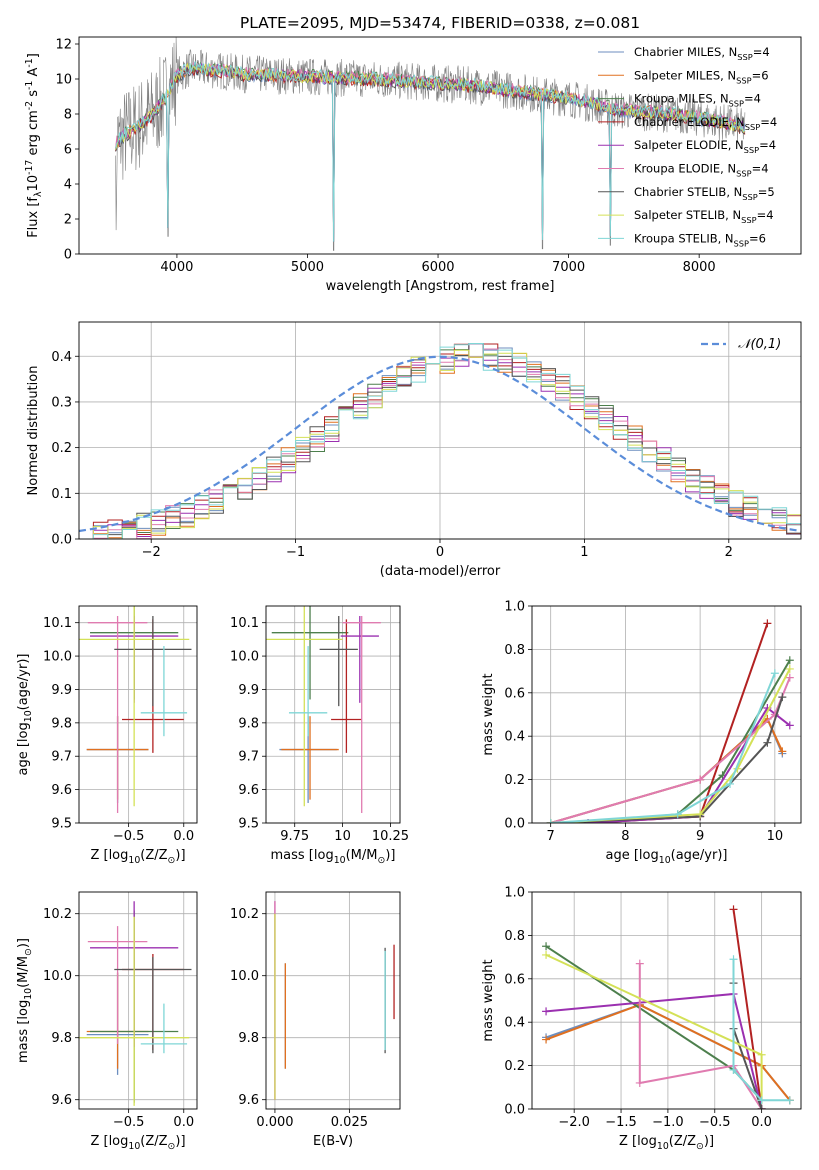 The width and height of the screenshot is (819, 1170). What do you see at coordinates (176, 267) in the screenshot?
I see `x-tick-label: 4000` at bounding box center [176, 267].